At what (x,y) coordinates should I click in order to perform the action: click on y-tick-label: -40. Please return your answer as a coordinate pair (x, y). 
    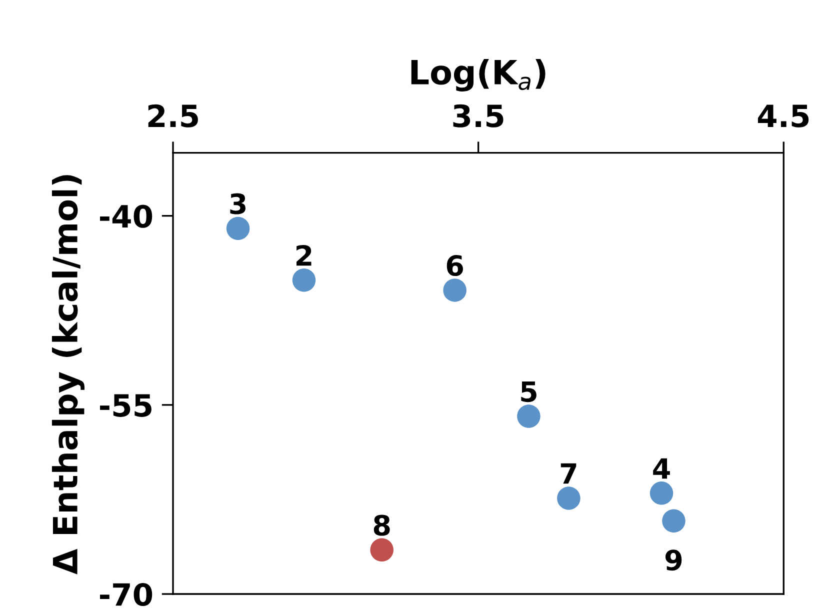
    Looking at the image, I should click on (126, 216).